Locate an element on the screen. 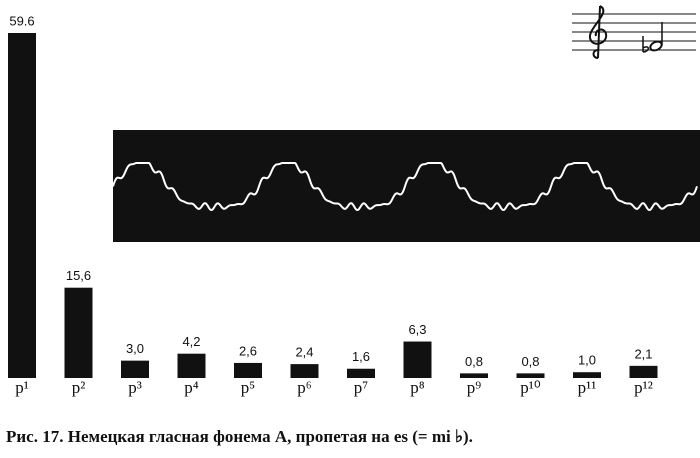 The height and width of the screenshot is (458, 700). category-label: p³ is located at coordinates (135, 387).